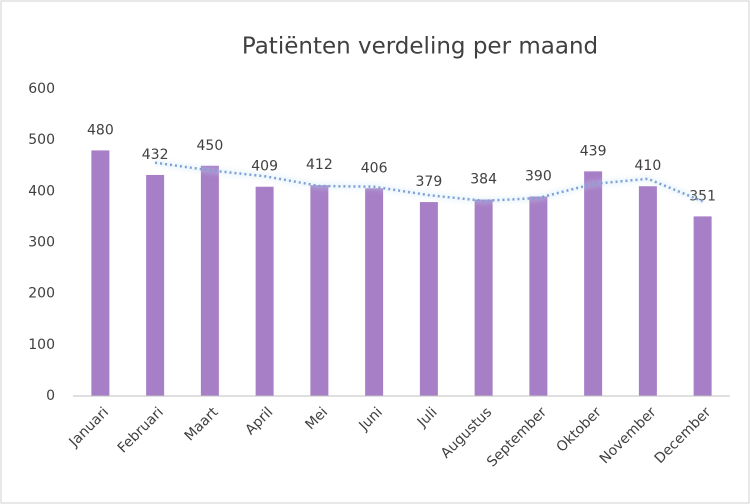  I want to click on value-label: 410, so click(648, 166).